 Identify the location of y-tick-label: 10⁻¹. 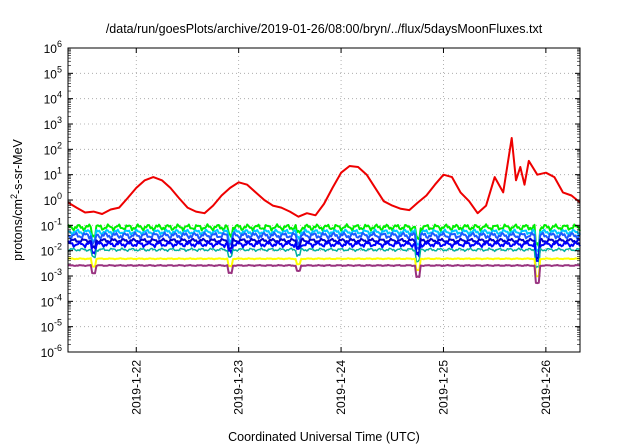
(51, 224).